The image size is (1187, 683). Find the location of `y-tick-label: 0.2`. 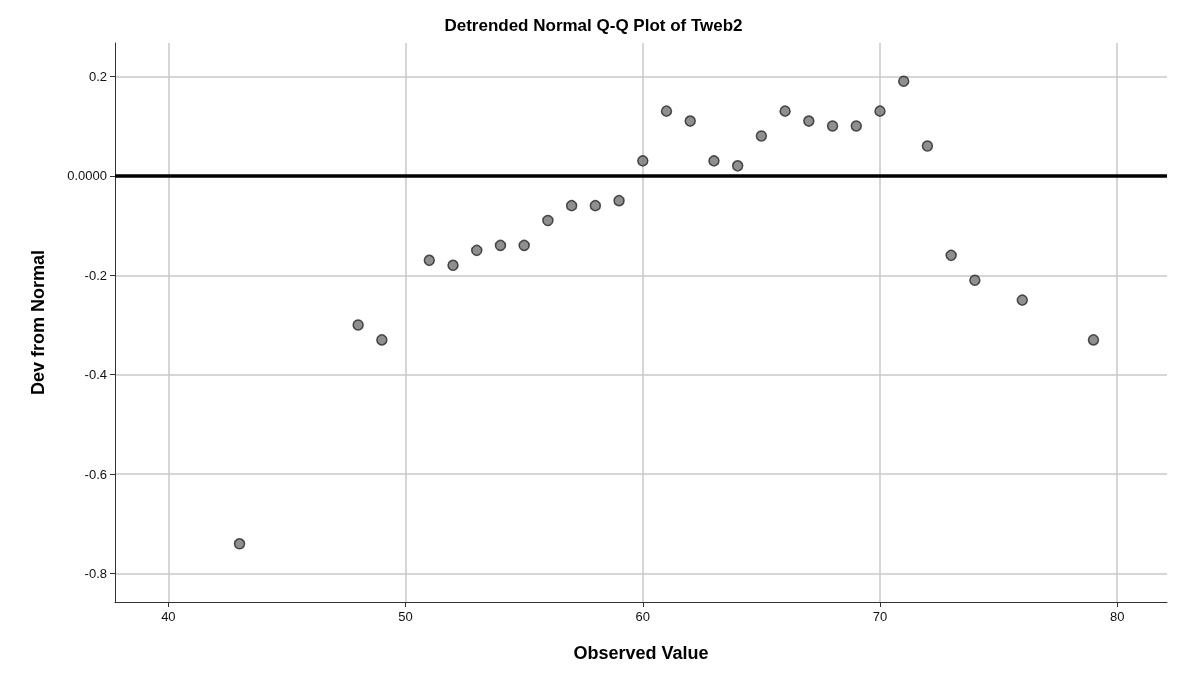

y-tick-label: 0.2 is located at coordinates (97, 76).